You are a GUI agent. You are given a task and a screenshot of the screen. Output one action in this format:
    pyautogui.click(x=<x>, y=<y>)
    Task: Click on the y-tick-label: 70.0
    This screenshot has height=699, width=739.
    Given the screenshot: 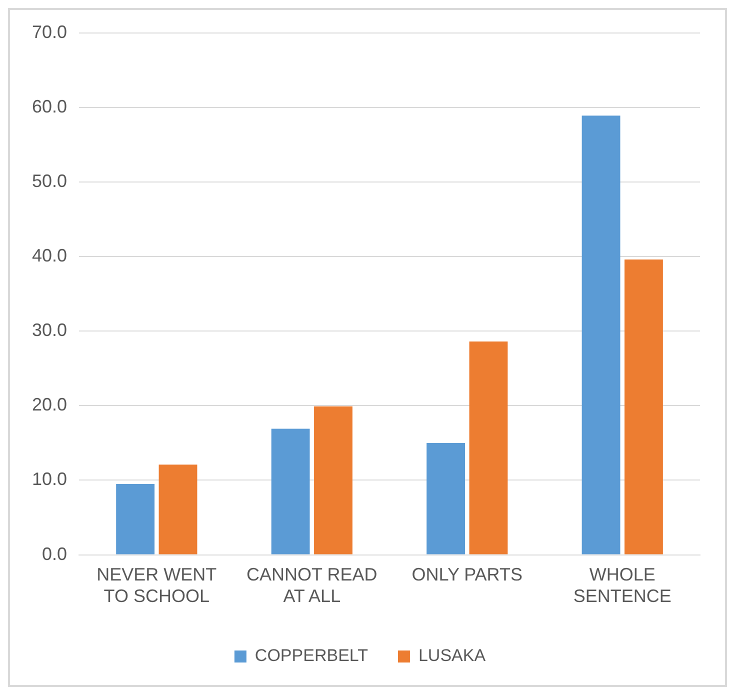 What is the action you would take?
    pyautogui.click(x=50, y=32)
    